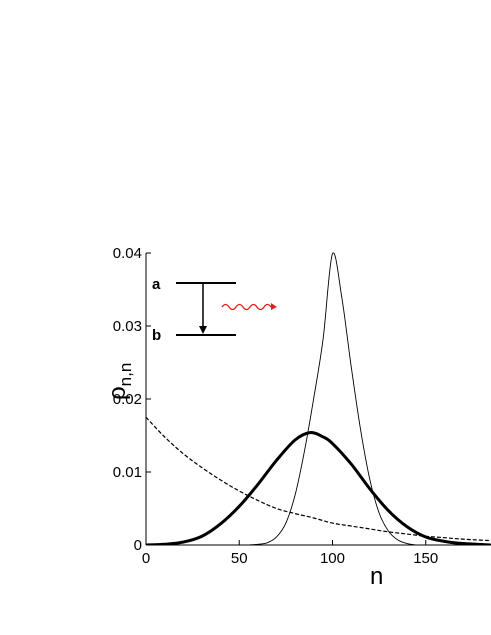  What do you see at coordinates (246, 307) in the screenshot?
I see `emitted-photon-wave` at bounding box center [246, 307].